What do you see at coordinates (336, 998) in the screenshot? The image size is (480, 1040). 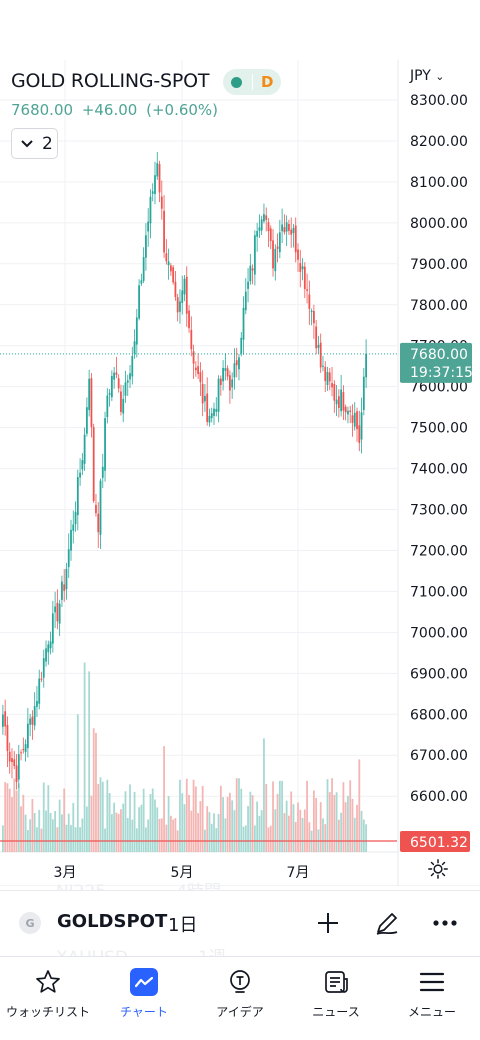 I see `nav-news: ニュース` at bounding box center [336, 998].